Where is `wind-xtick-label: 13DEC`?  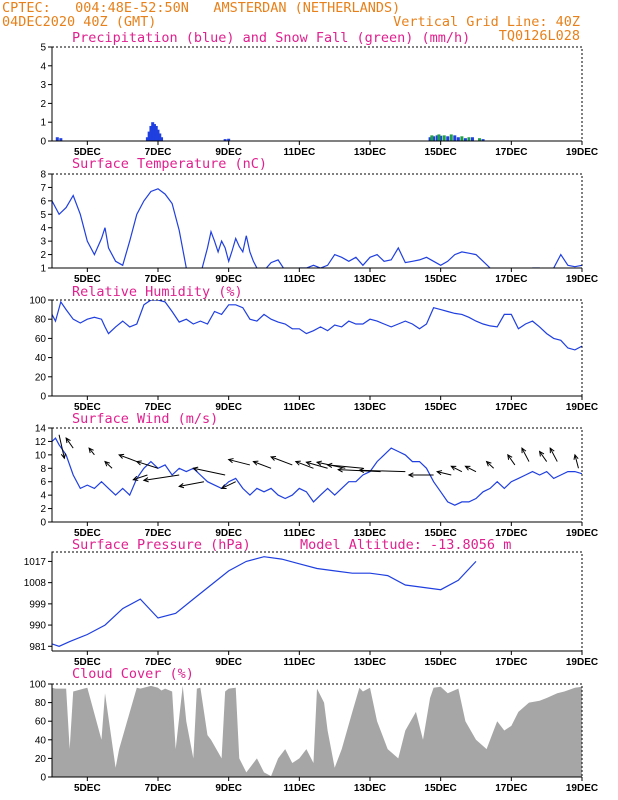 wind-xtick-label: 13DEC is located at coordinates (370, 533).